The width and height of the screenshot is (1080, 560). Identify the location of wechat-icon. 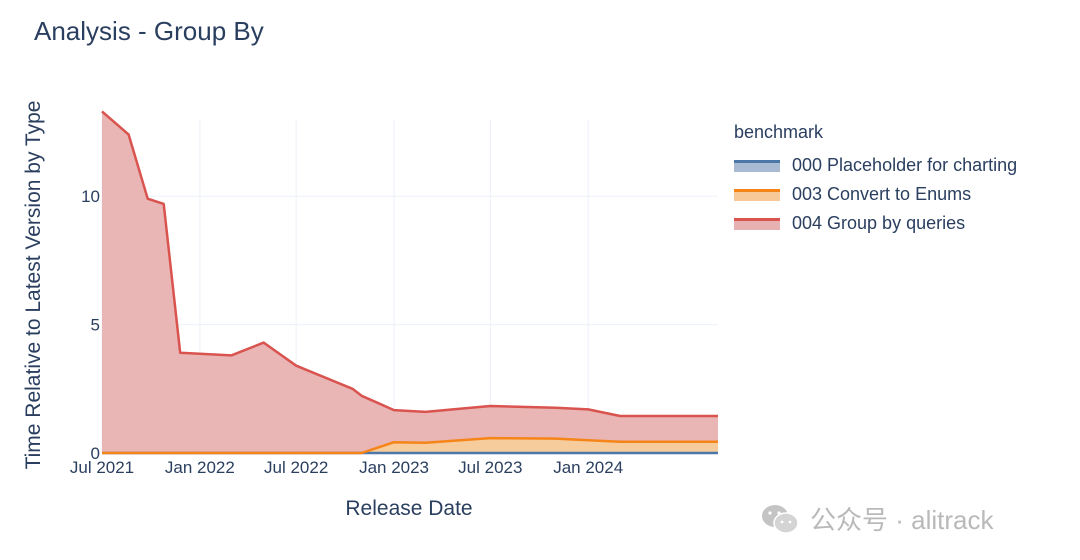
(780, 519).